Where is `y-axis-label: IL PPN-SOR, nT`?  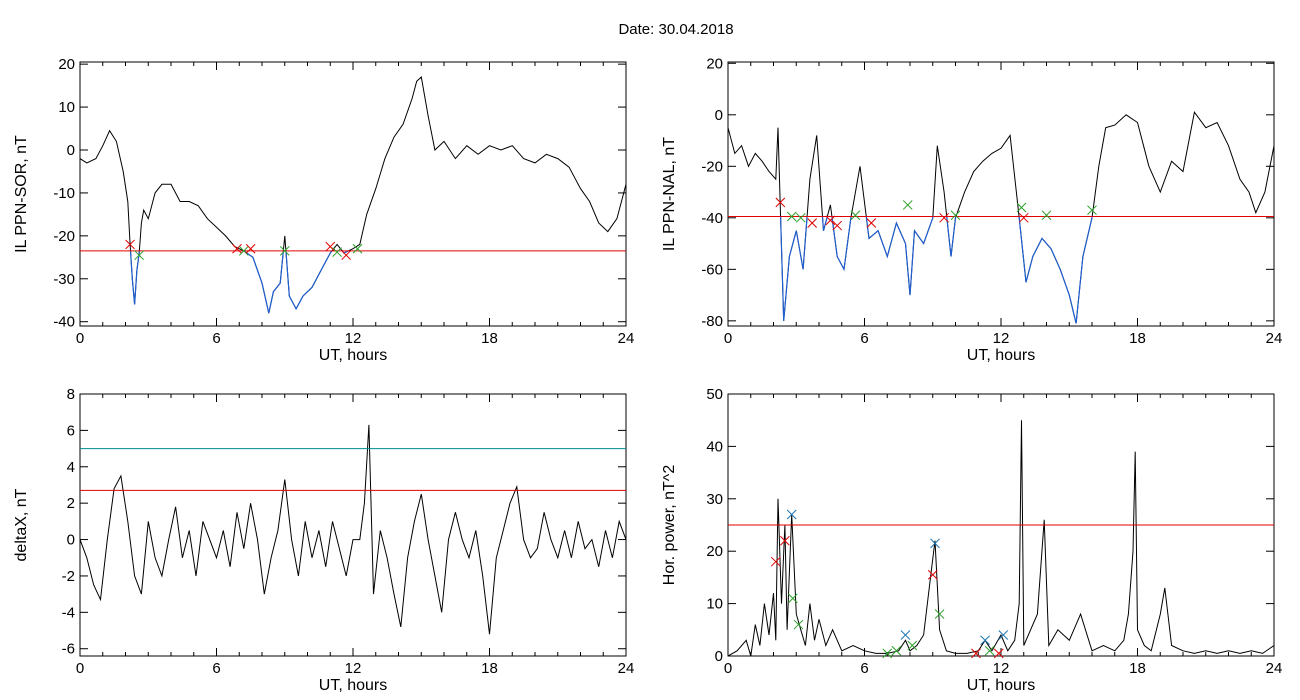
y-axis-label: IL PPN-SOR, nT is located at coordinates (21, 194).